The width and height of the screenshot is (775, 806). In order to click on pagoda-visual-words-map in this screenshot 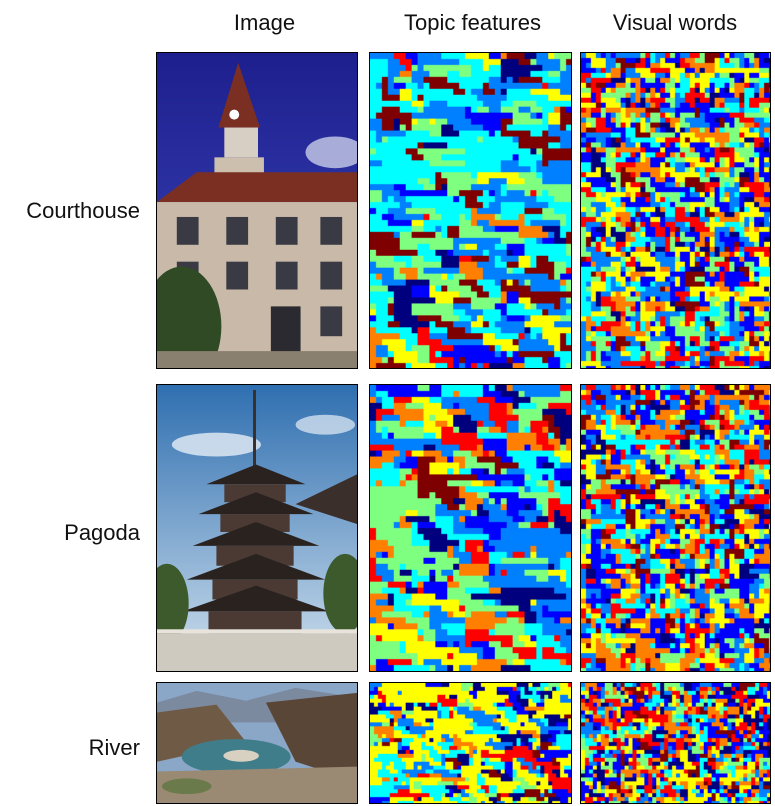, I will do `click(675, 528)`.